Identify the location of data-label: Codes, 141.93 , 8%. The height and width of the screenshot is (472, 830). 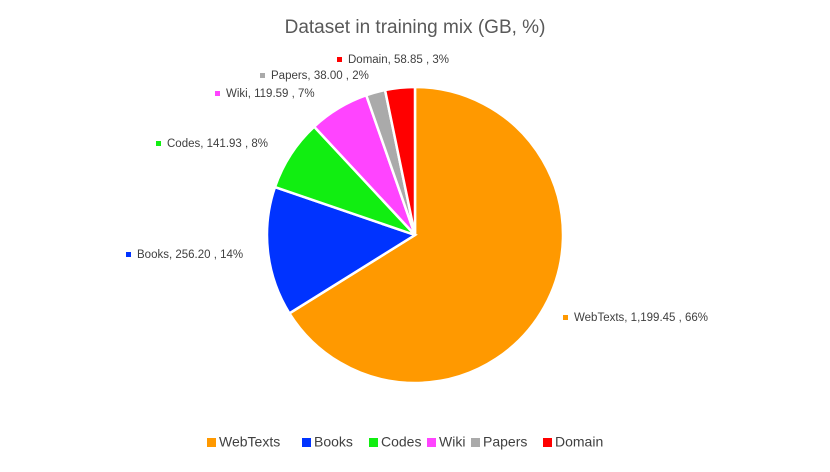
(217, 144).